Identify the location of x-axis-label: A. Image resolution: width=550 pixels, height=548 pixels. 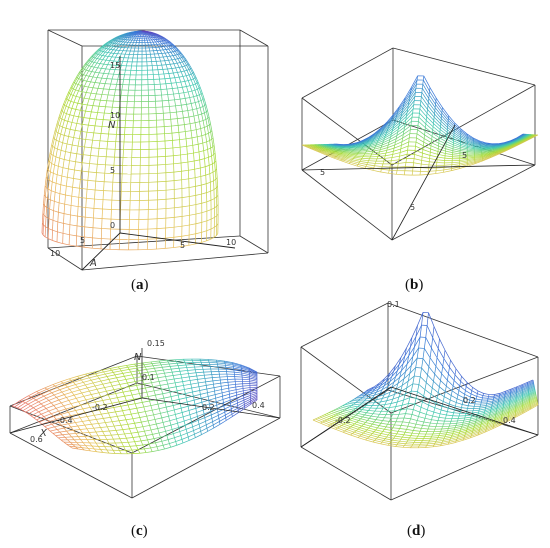
(93, 263).